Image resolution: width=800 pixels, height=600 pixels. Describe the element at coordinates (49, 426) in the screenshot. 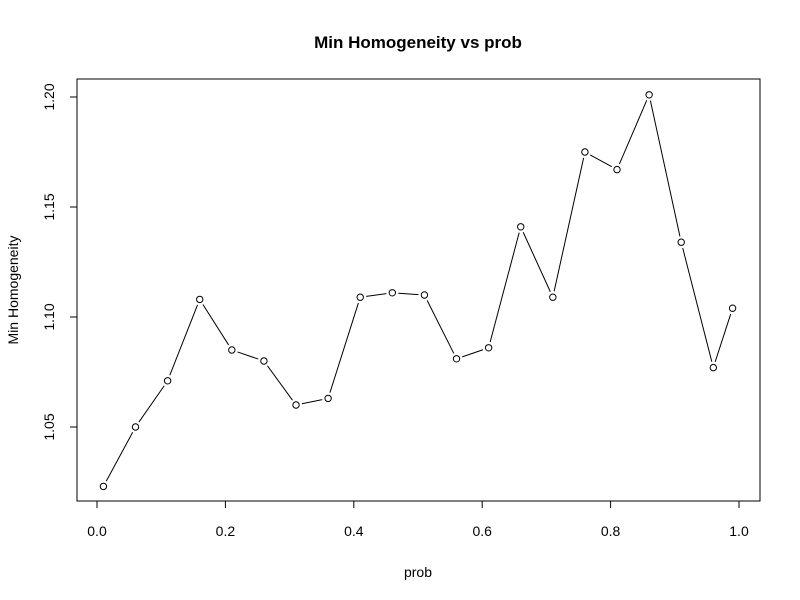

I see `y-tick-label: 1.05` at that location.